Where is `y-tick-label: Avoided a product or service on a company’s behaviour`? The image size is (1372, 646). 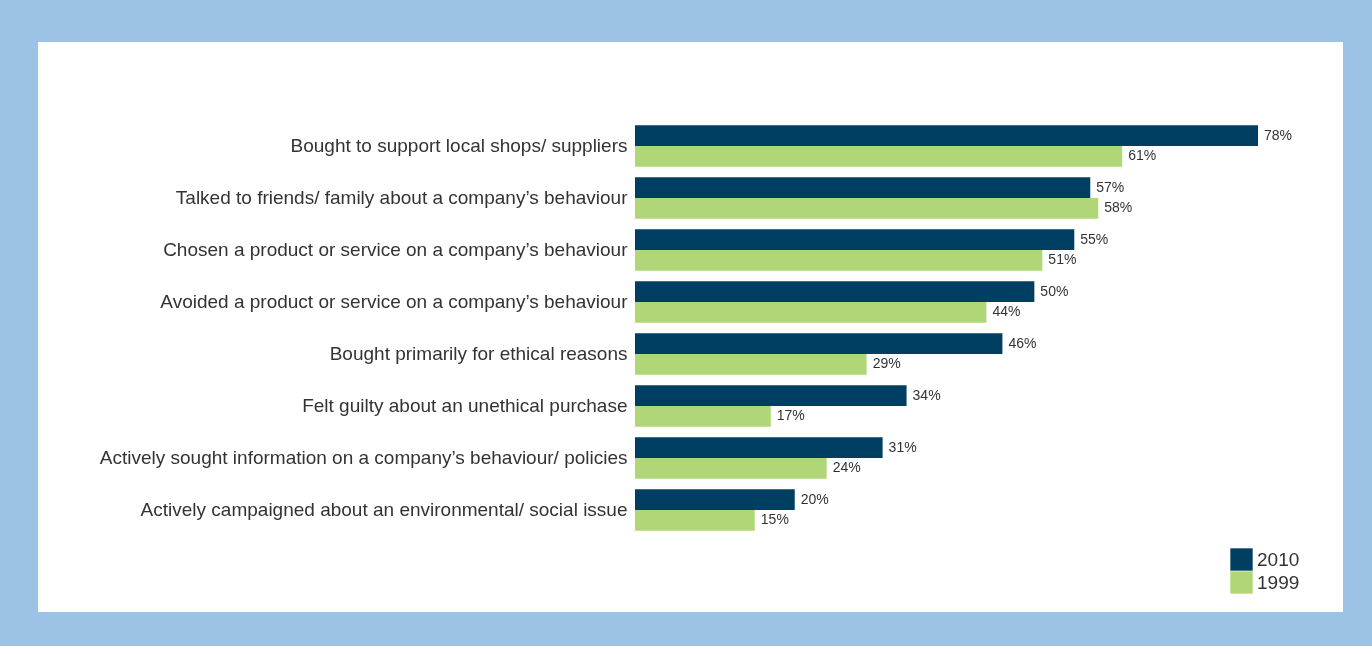
y-tick-label: Avoided a product or service on a company’s behaviour is located at coordinates (394, 301).